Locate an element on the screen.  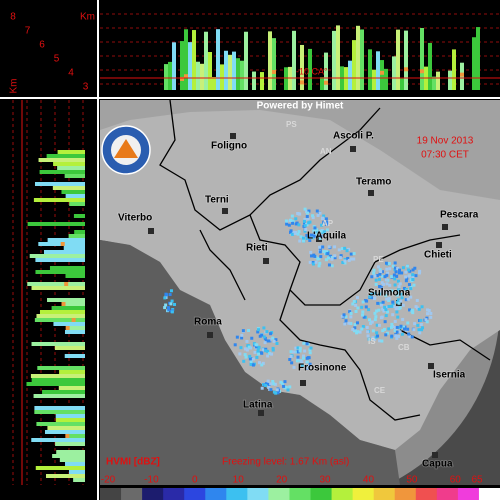
border is located at coordinates (350, 355).